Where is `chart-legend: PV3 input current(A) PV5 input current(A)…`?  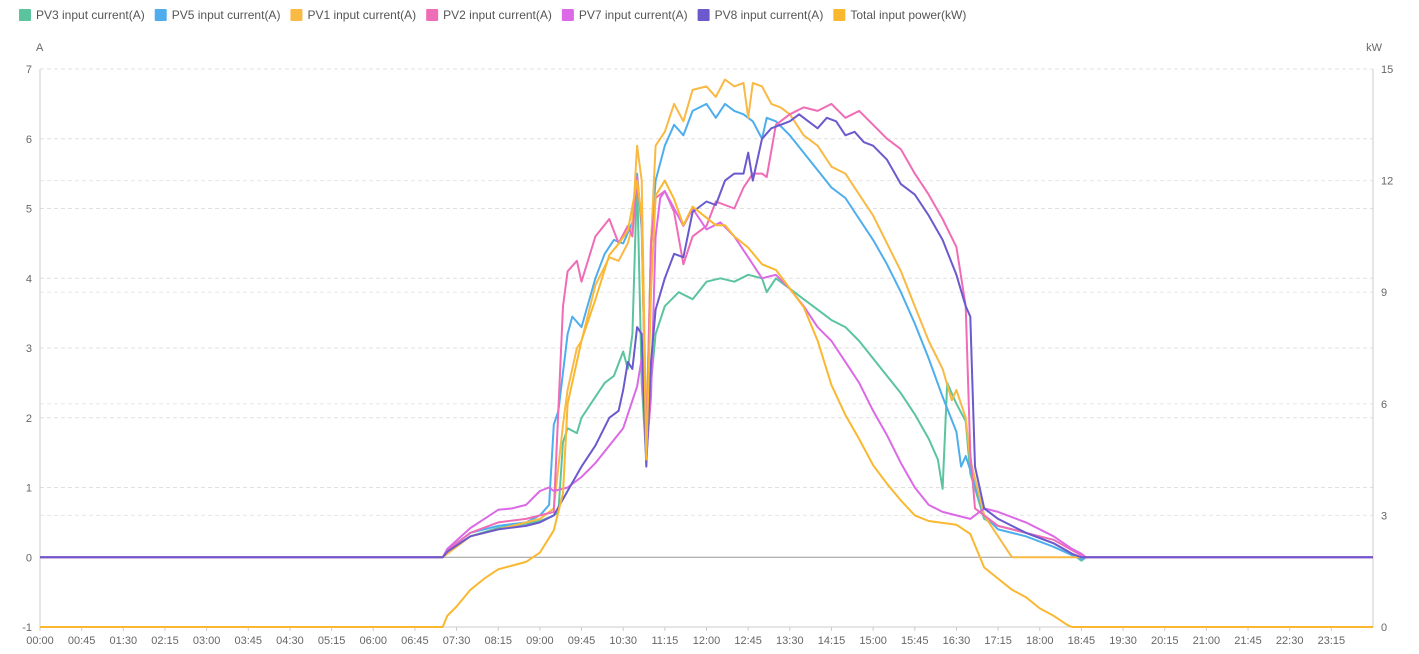 chart-legend: PV3 input current(A) PV5 input current(A)… is located at coordinates (492, 15).